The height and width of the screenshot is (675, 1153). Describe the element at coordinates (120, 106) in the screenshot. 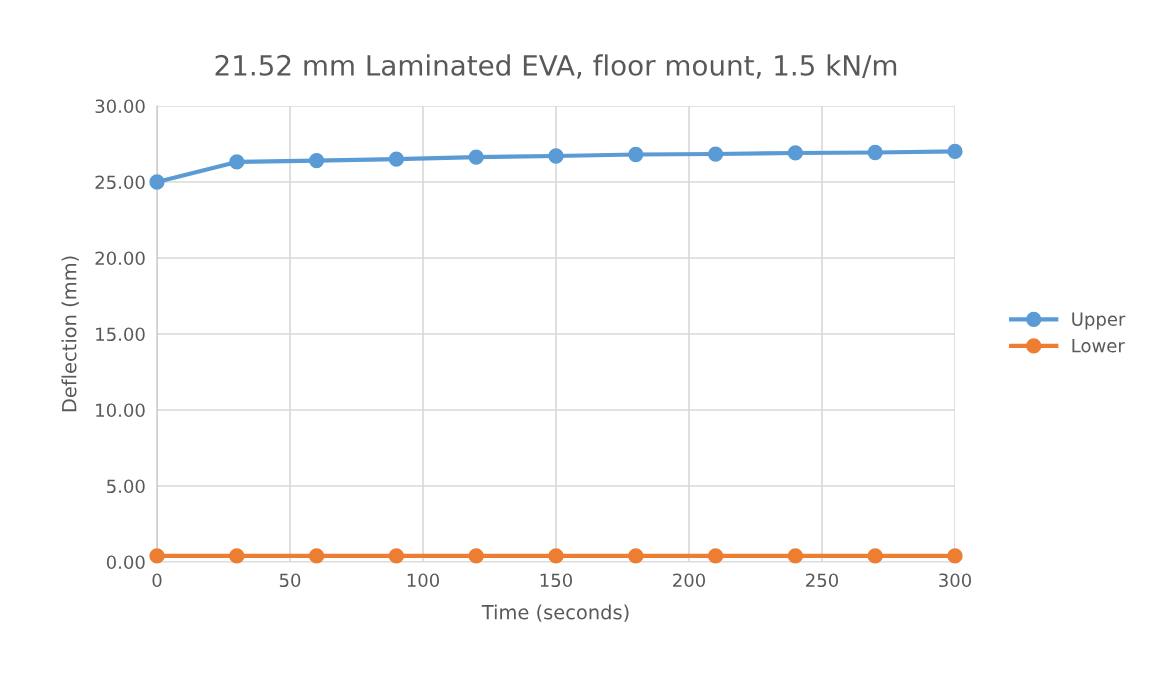

I see `y-tick-label: 30.00` at that location.